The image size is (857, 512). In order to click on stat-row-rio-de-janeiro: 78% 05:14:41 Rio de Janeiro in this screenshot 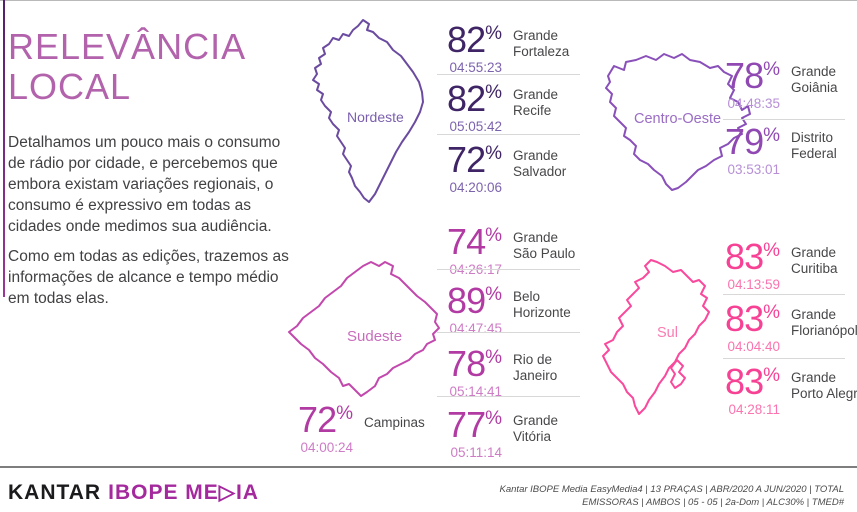, I will do `click(497, 373)`.